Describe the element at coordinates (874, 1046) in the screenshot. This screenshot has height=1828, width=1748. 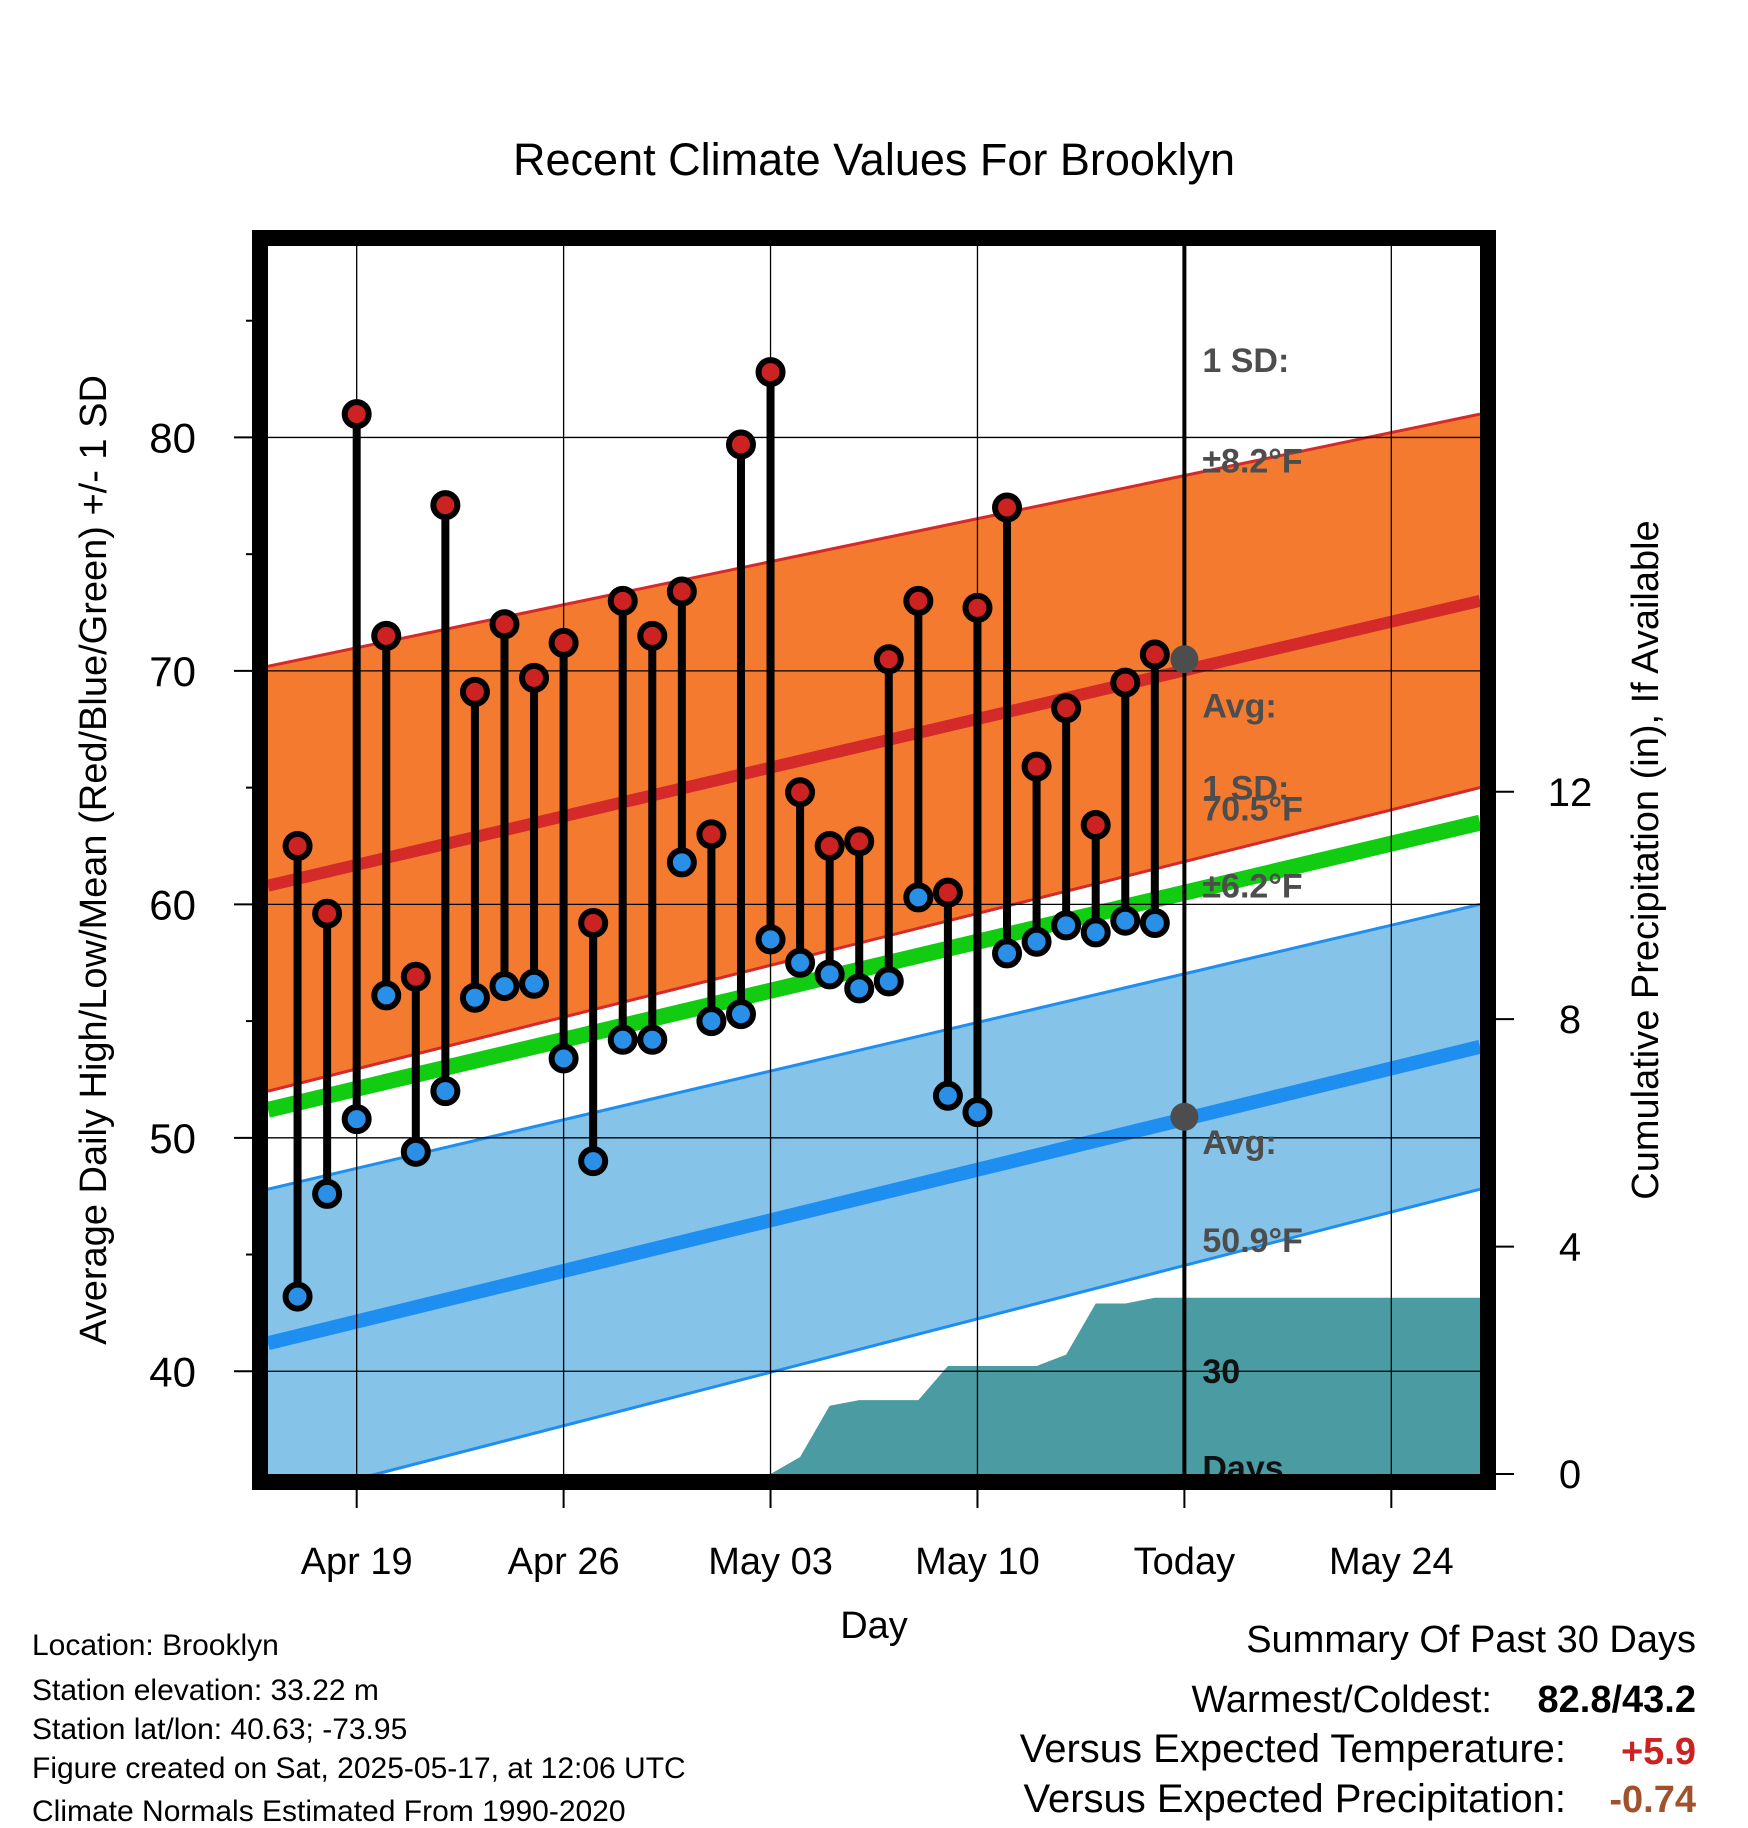
I see `low-band-upper-edge` at that location.